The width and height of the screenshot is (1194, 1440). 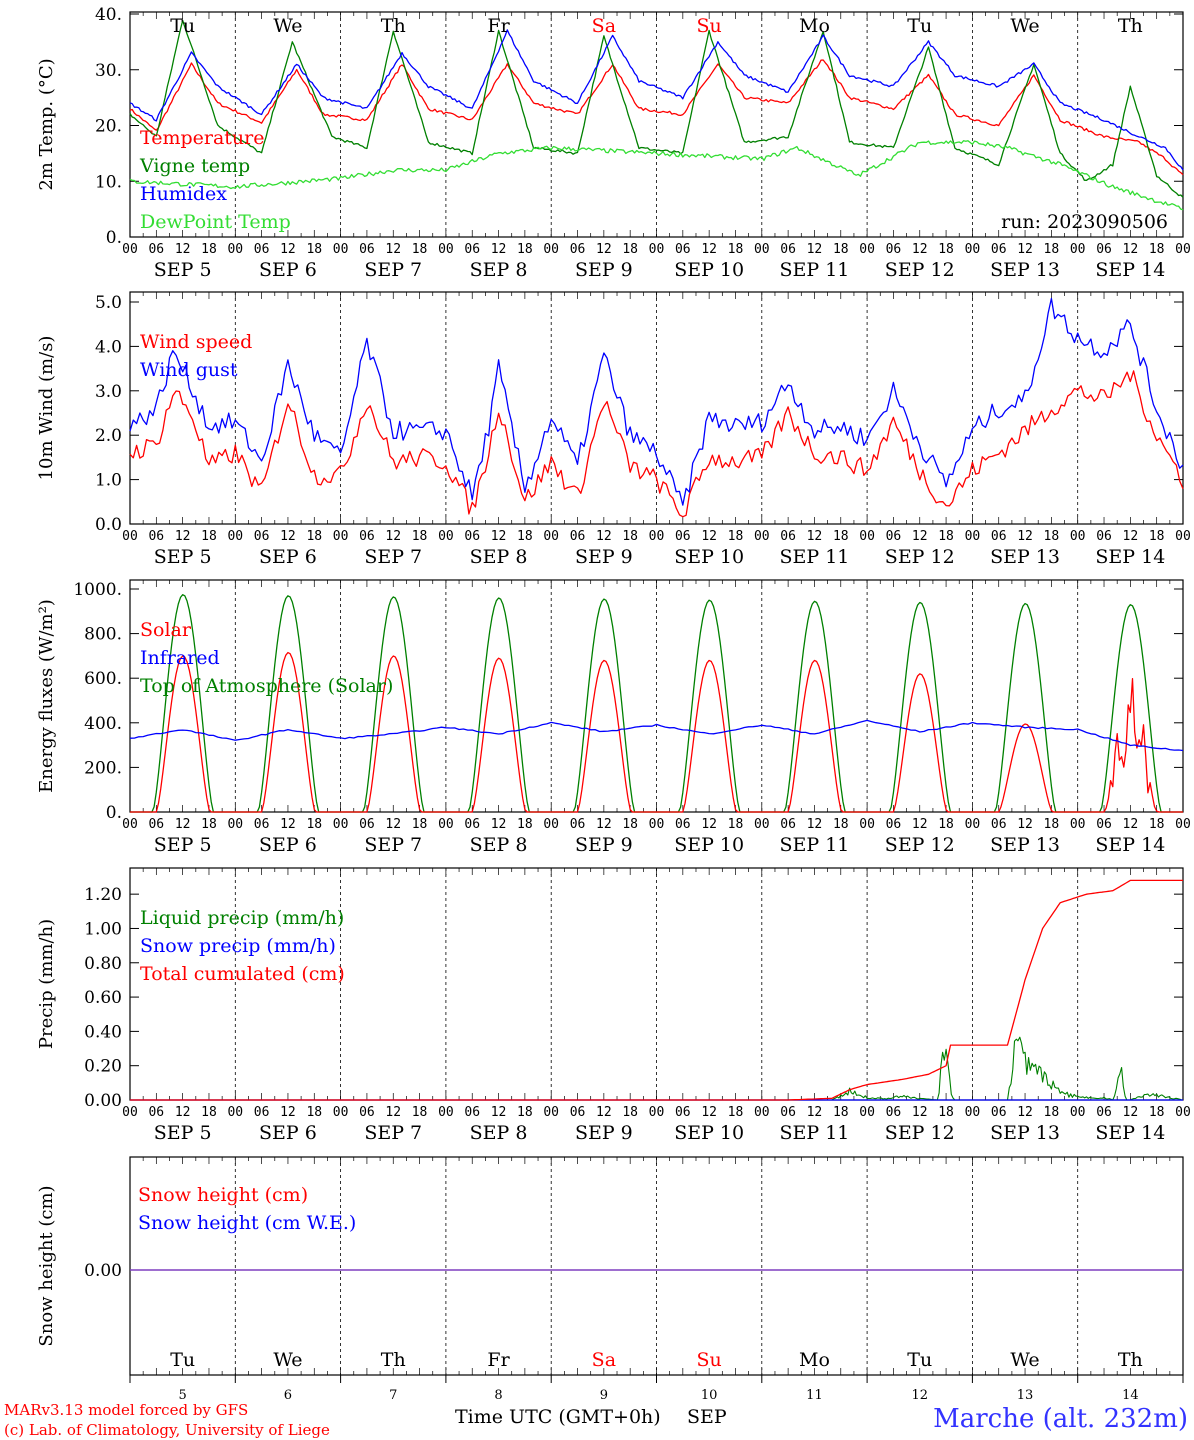 I want to click on date-label: SEP 12, so click(x=920, y=845).